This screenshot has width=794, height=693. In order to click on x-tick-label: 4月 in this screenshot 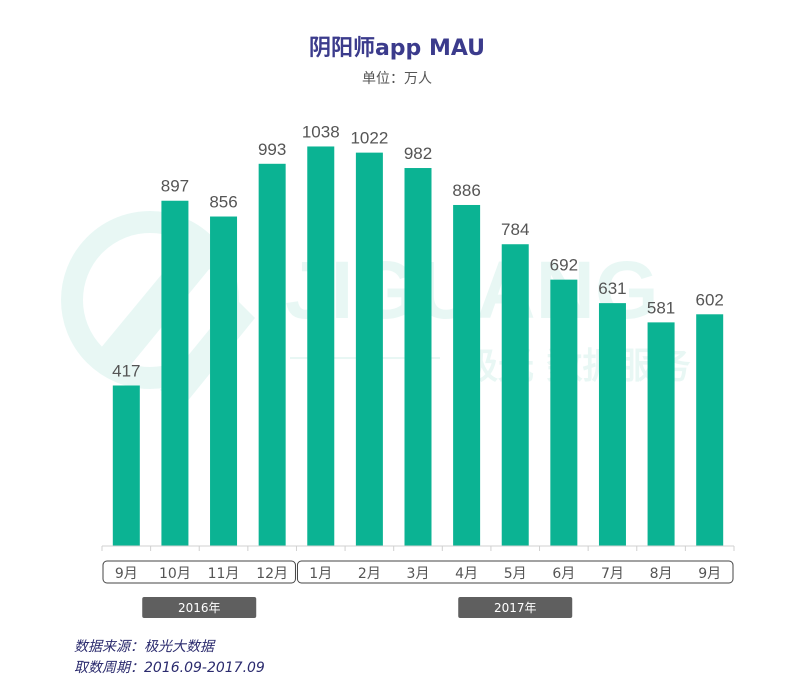, I will do `click(466, 574)`.